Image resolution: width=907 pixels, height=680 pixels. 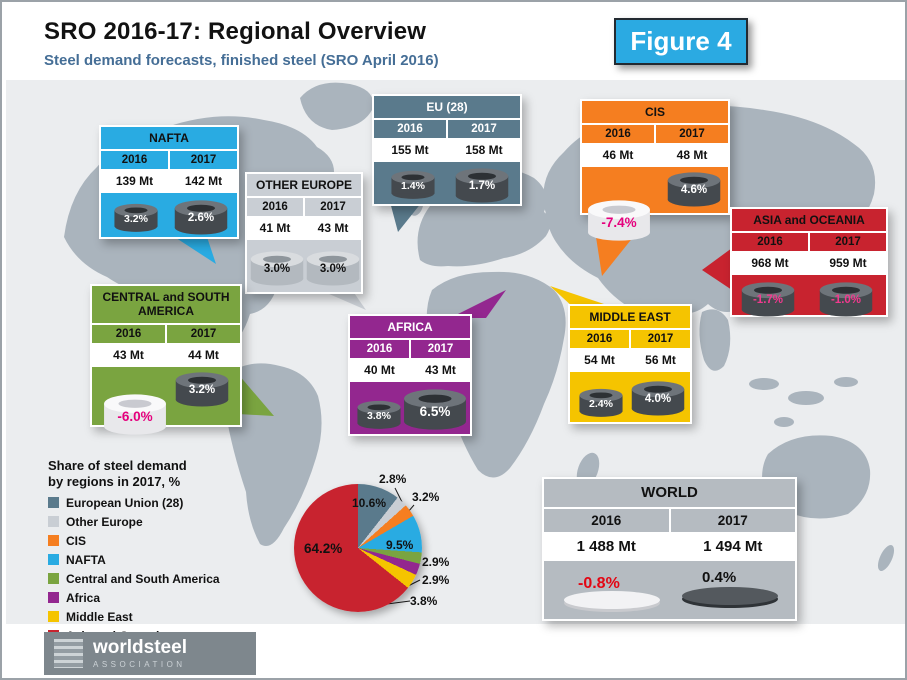 What do you see at coordinates (166, 304) in the screenshot?
I see `region-title: CENTRAL and SOUTH AMERICA` at bounding box center [166, 304].